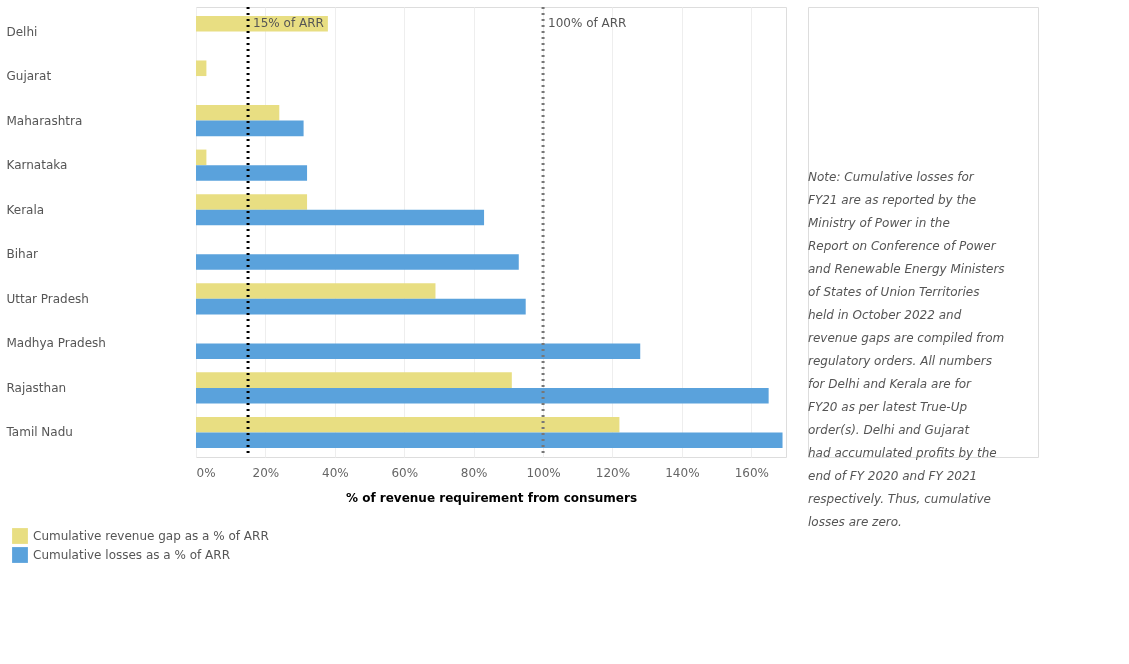  Describe the element at coordinates (36, 387) in the screenshot. I see `y-tick-label: Rajasthan` at that location.